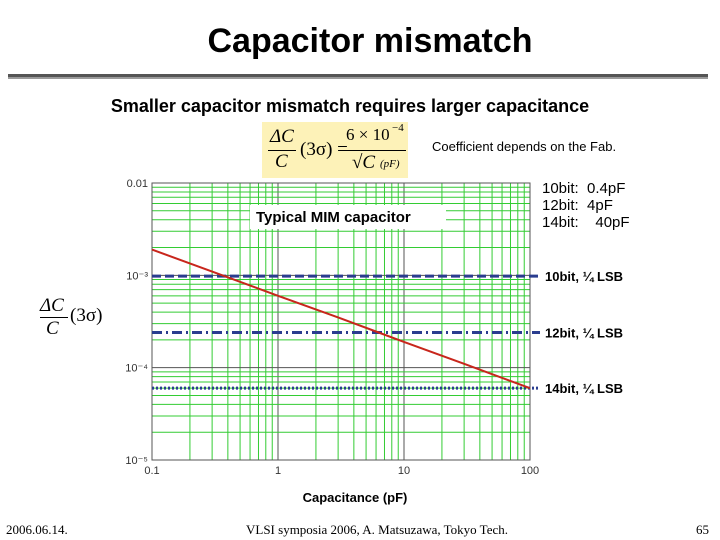  I want to click on formula-lhs-denominator: C, so click(281, 161).